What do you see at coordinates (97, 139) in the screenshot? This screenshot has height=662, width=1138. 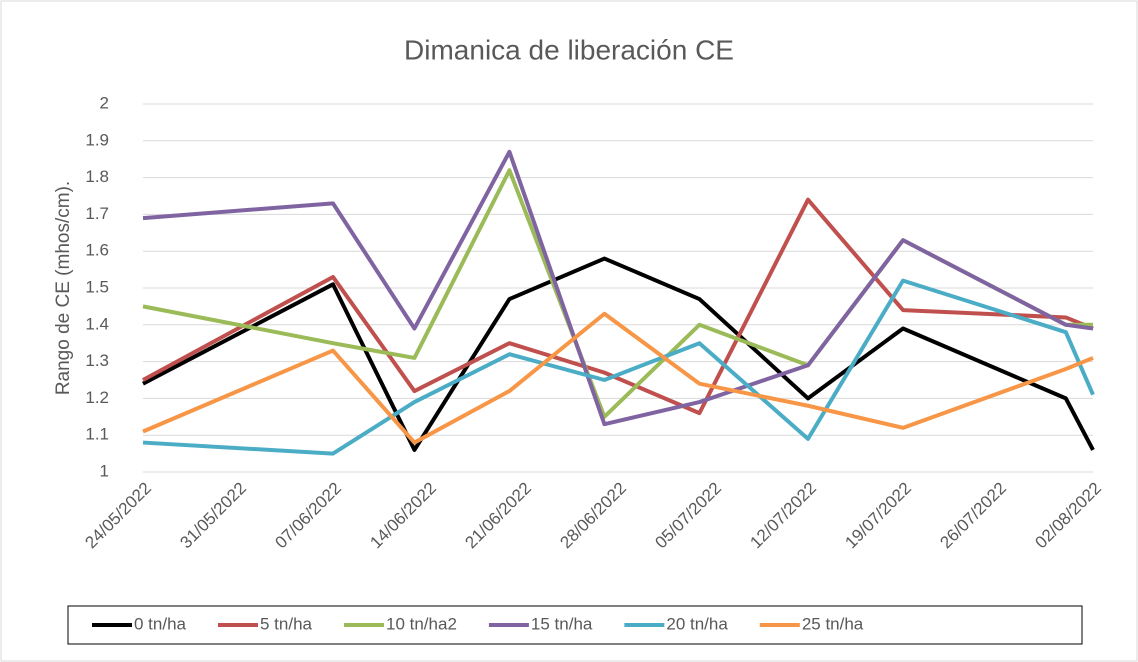 I see `y-tick-label: 1.9` at bounding box center [97, 139].